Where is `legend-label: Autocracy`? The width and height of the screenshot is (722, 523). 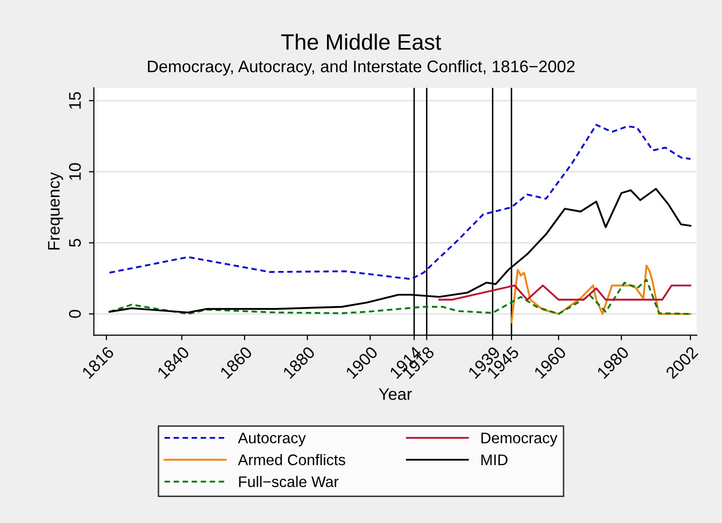
legend-label: Autocracy is located at coordinates (272, 439).